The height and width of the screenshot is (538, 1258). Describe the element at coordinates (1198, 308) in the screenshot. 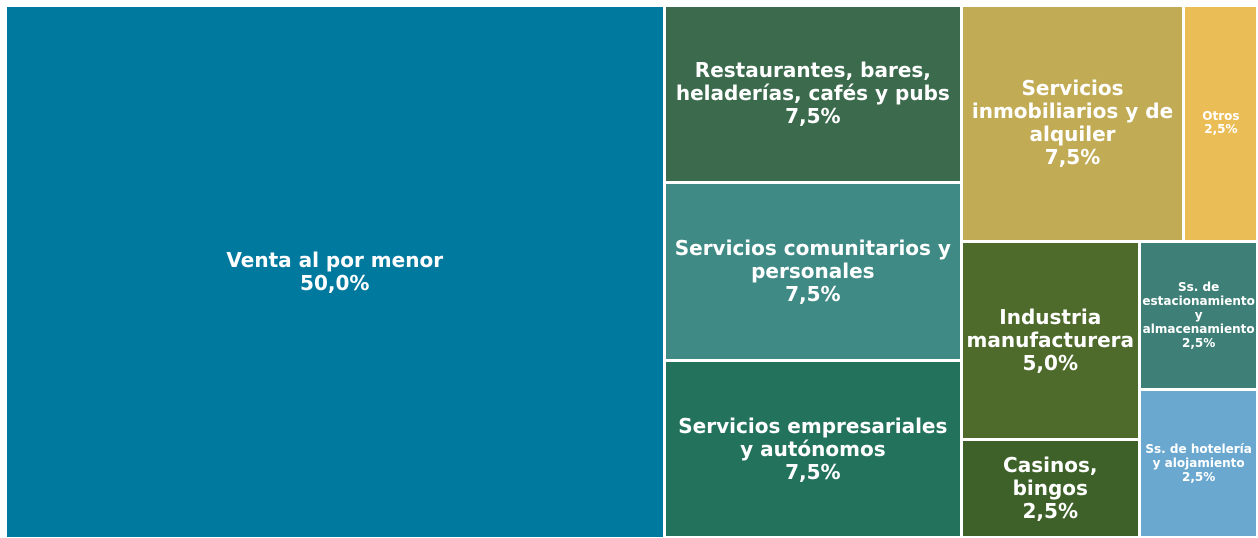

I see `tile-label: Ss. de estacionamiento y almacenamiento` at that location.